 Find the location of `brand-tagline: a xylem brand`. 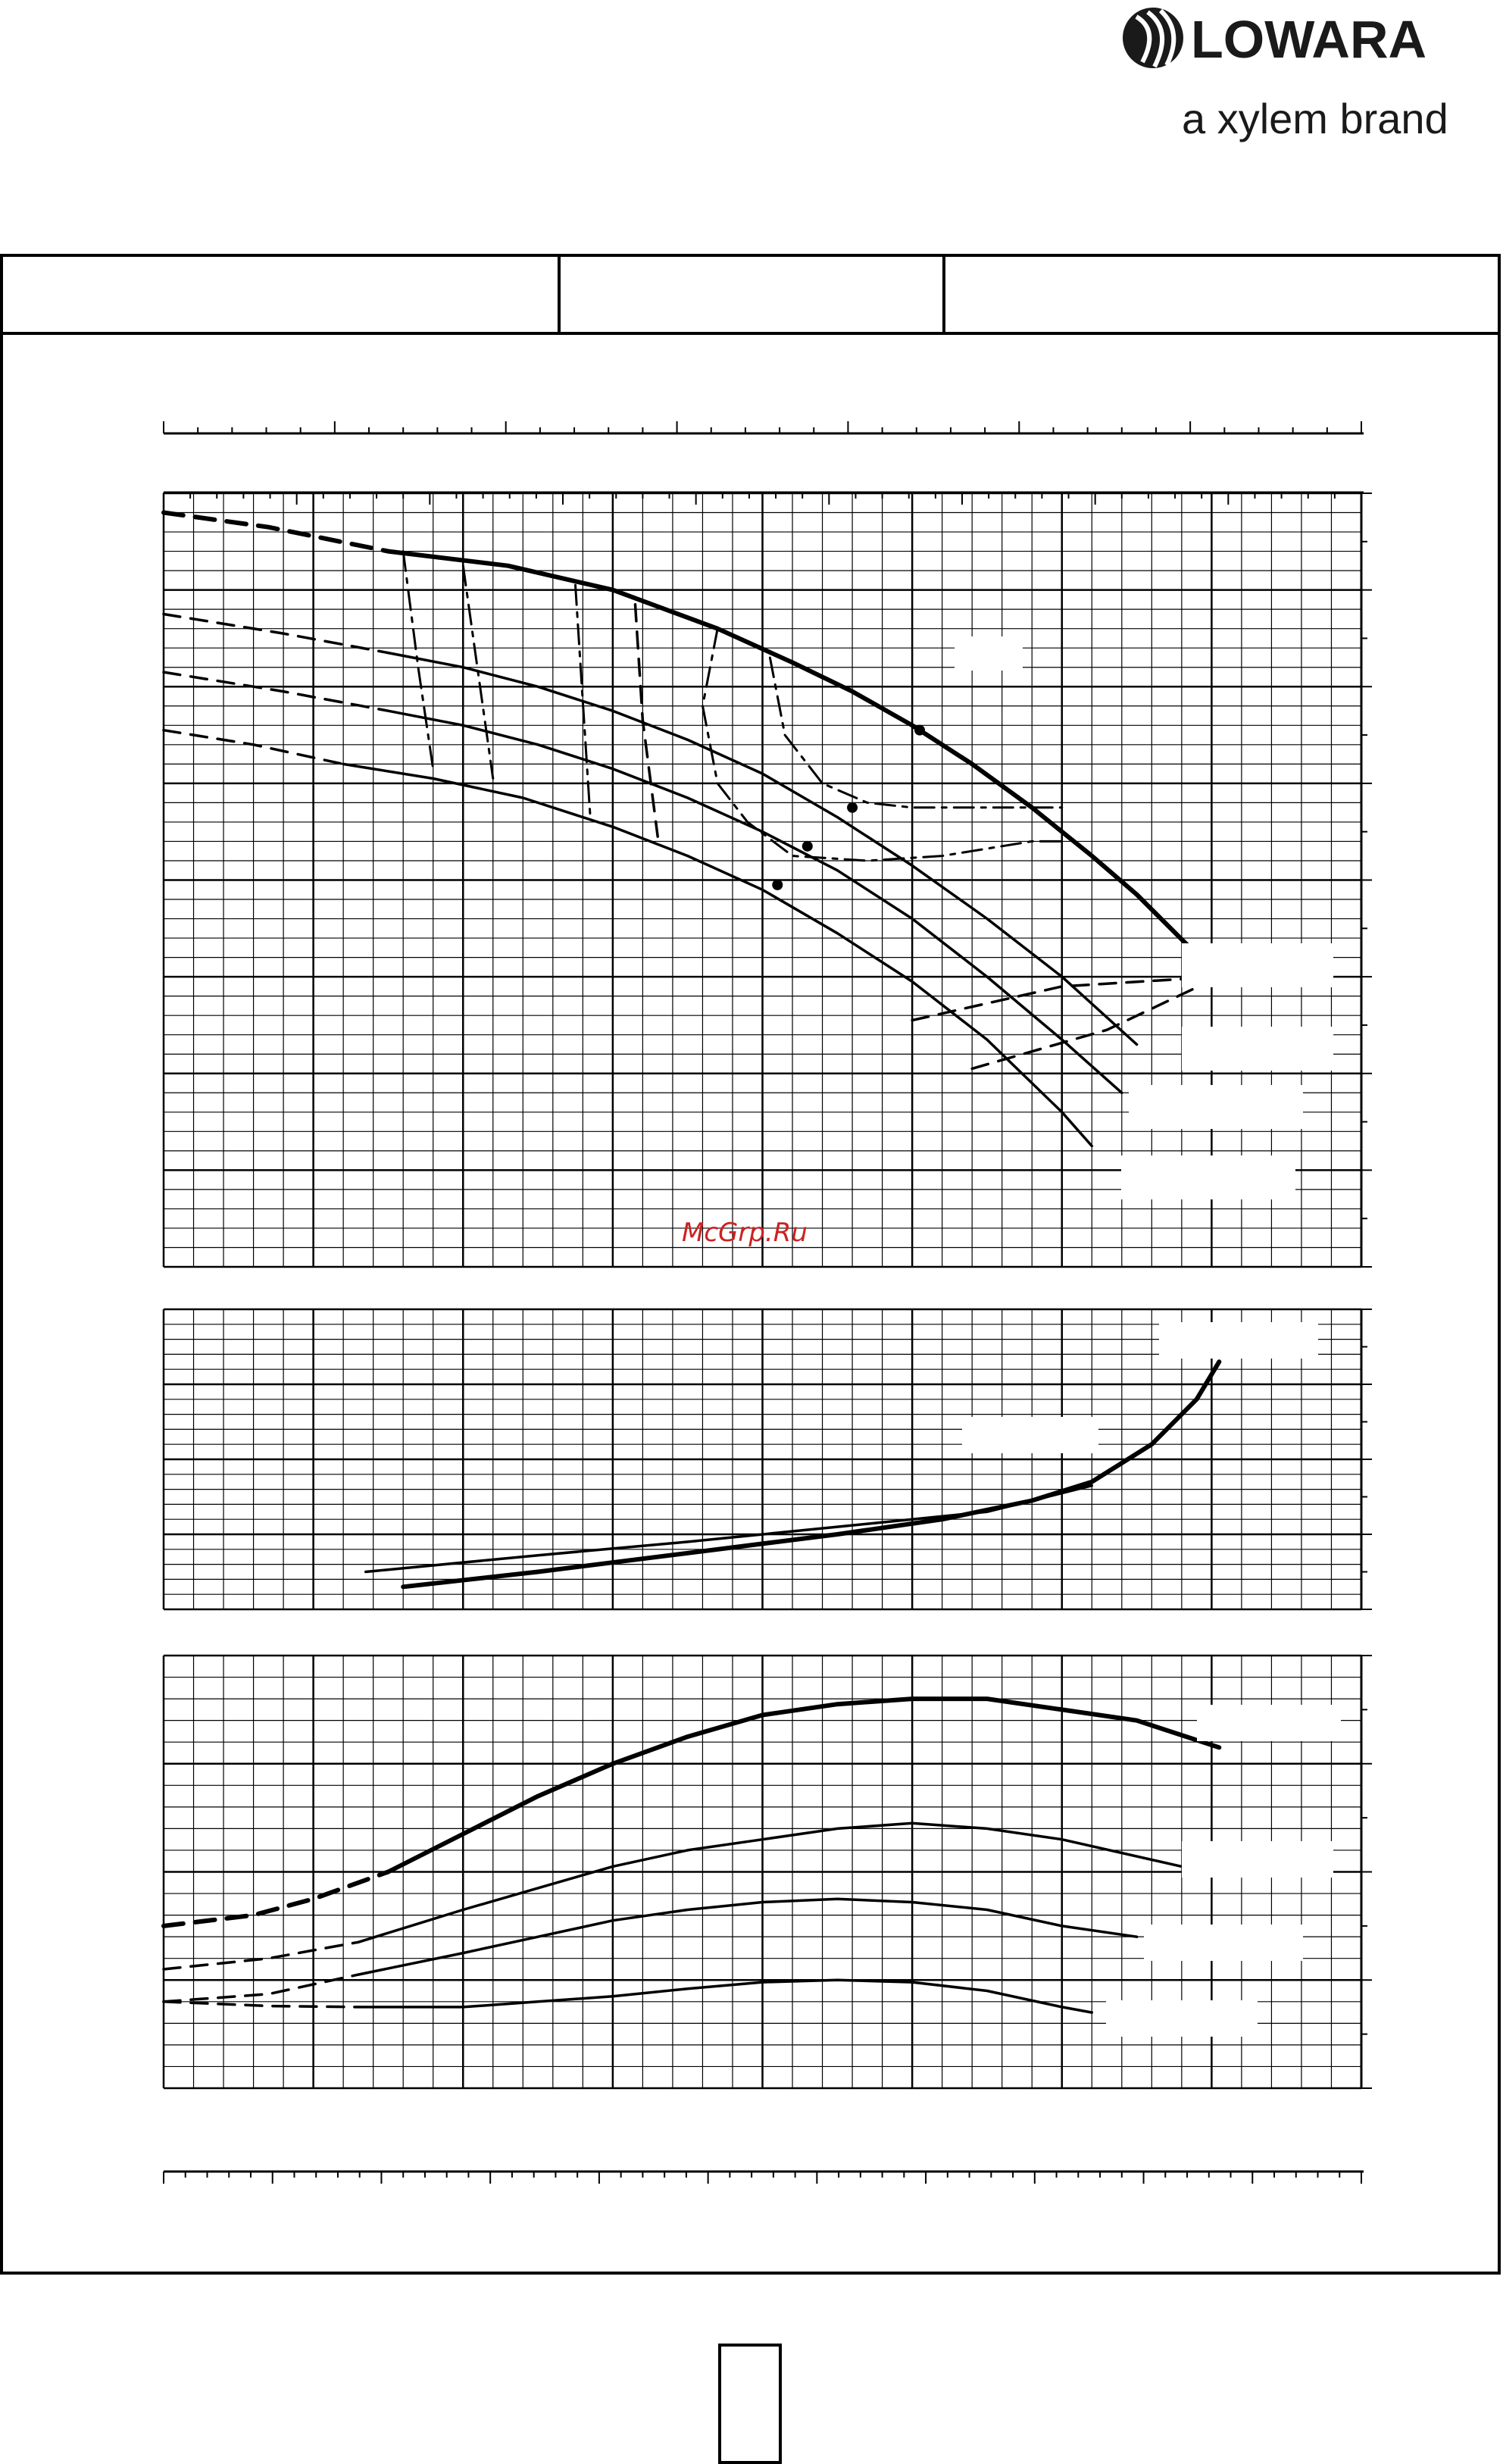

brand-tagline: a xylem brand is located at coordinates (1315, 118).